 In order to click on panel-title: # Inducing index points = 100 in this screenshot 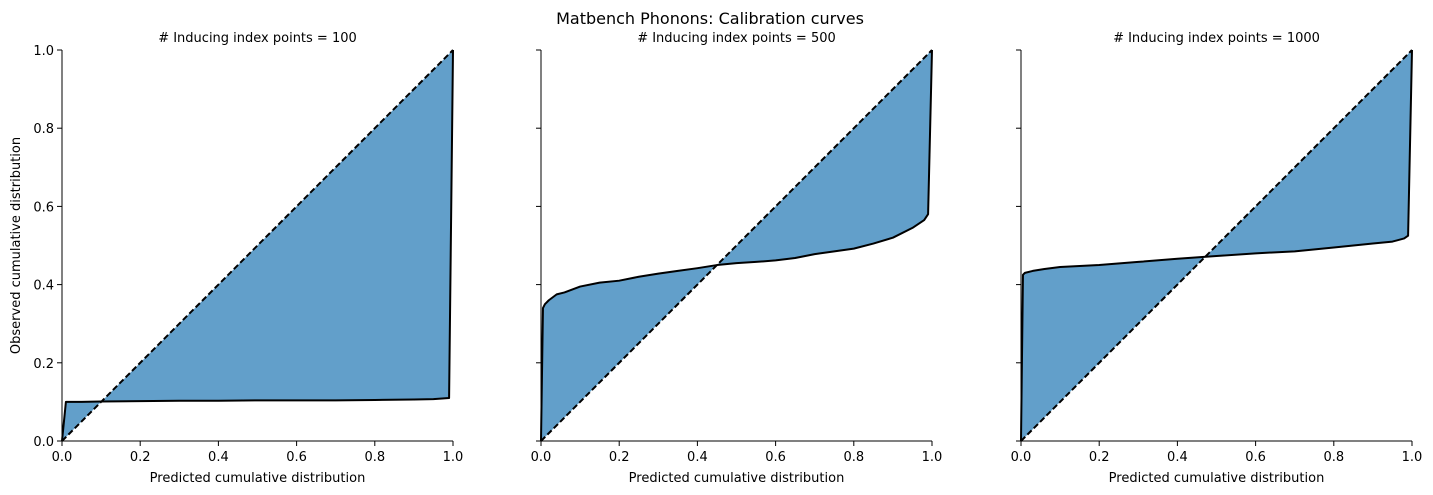, I will do `click(257, 38)`.